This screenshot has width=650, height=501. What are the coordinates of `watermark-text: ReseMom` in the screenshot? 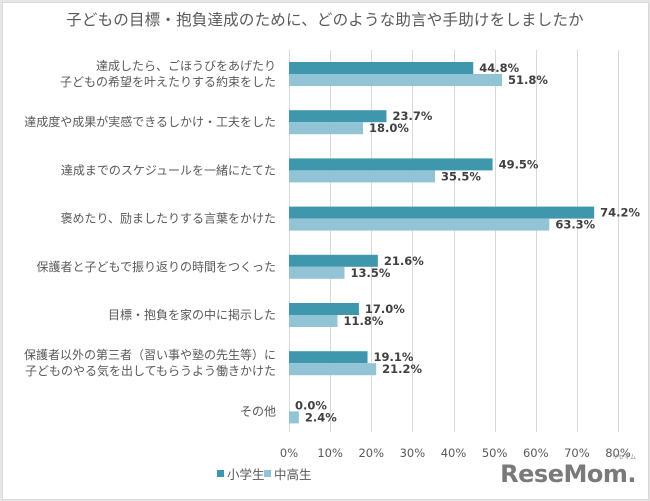 It's located at (564, 474).